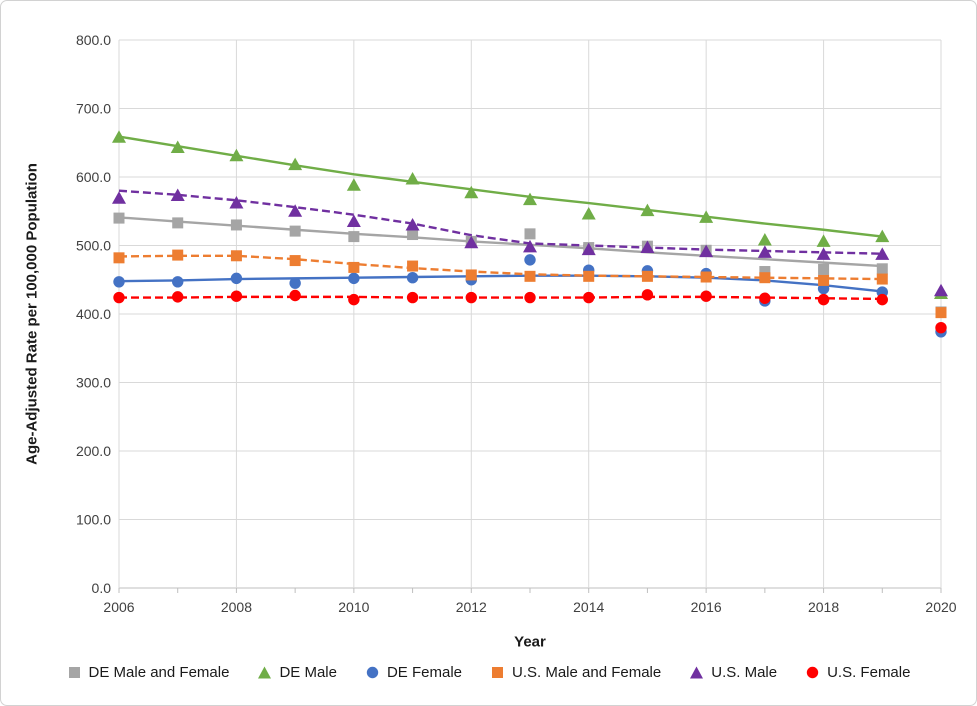 This screenshot has width=977, height=706. Describe the element at coordinates (93, 314) in the screenshot. I see `y-tick-label: 400.0` at that location.